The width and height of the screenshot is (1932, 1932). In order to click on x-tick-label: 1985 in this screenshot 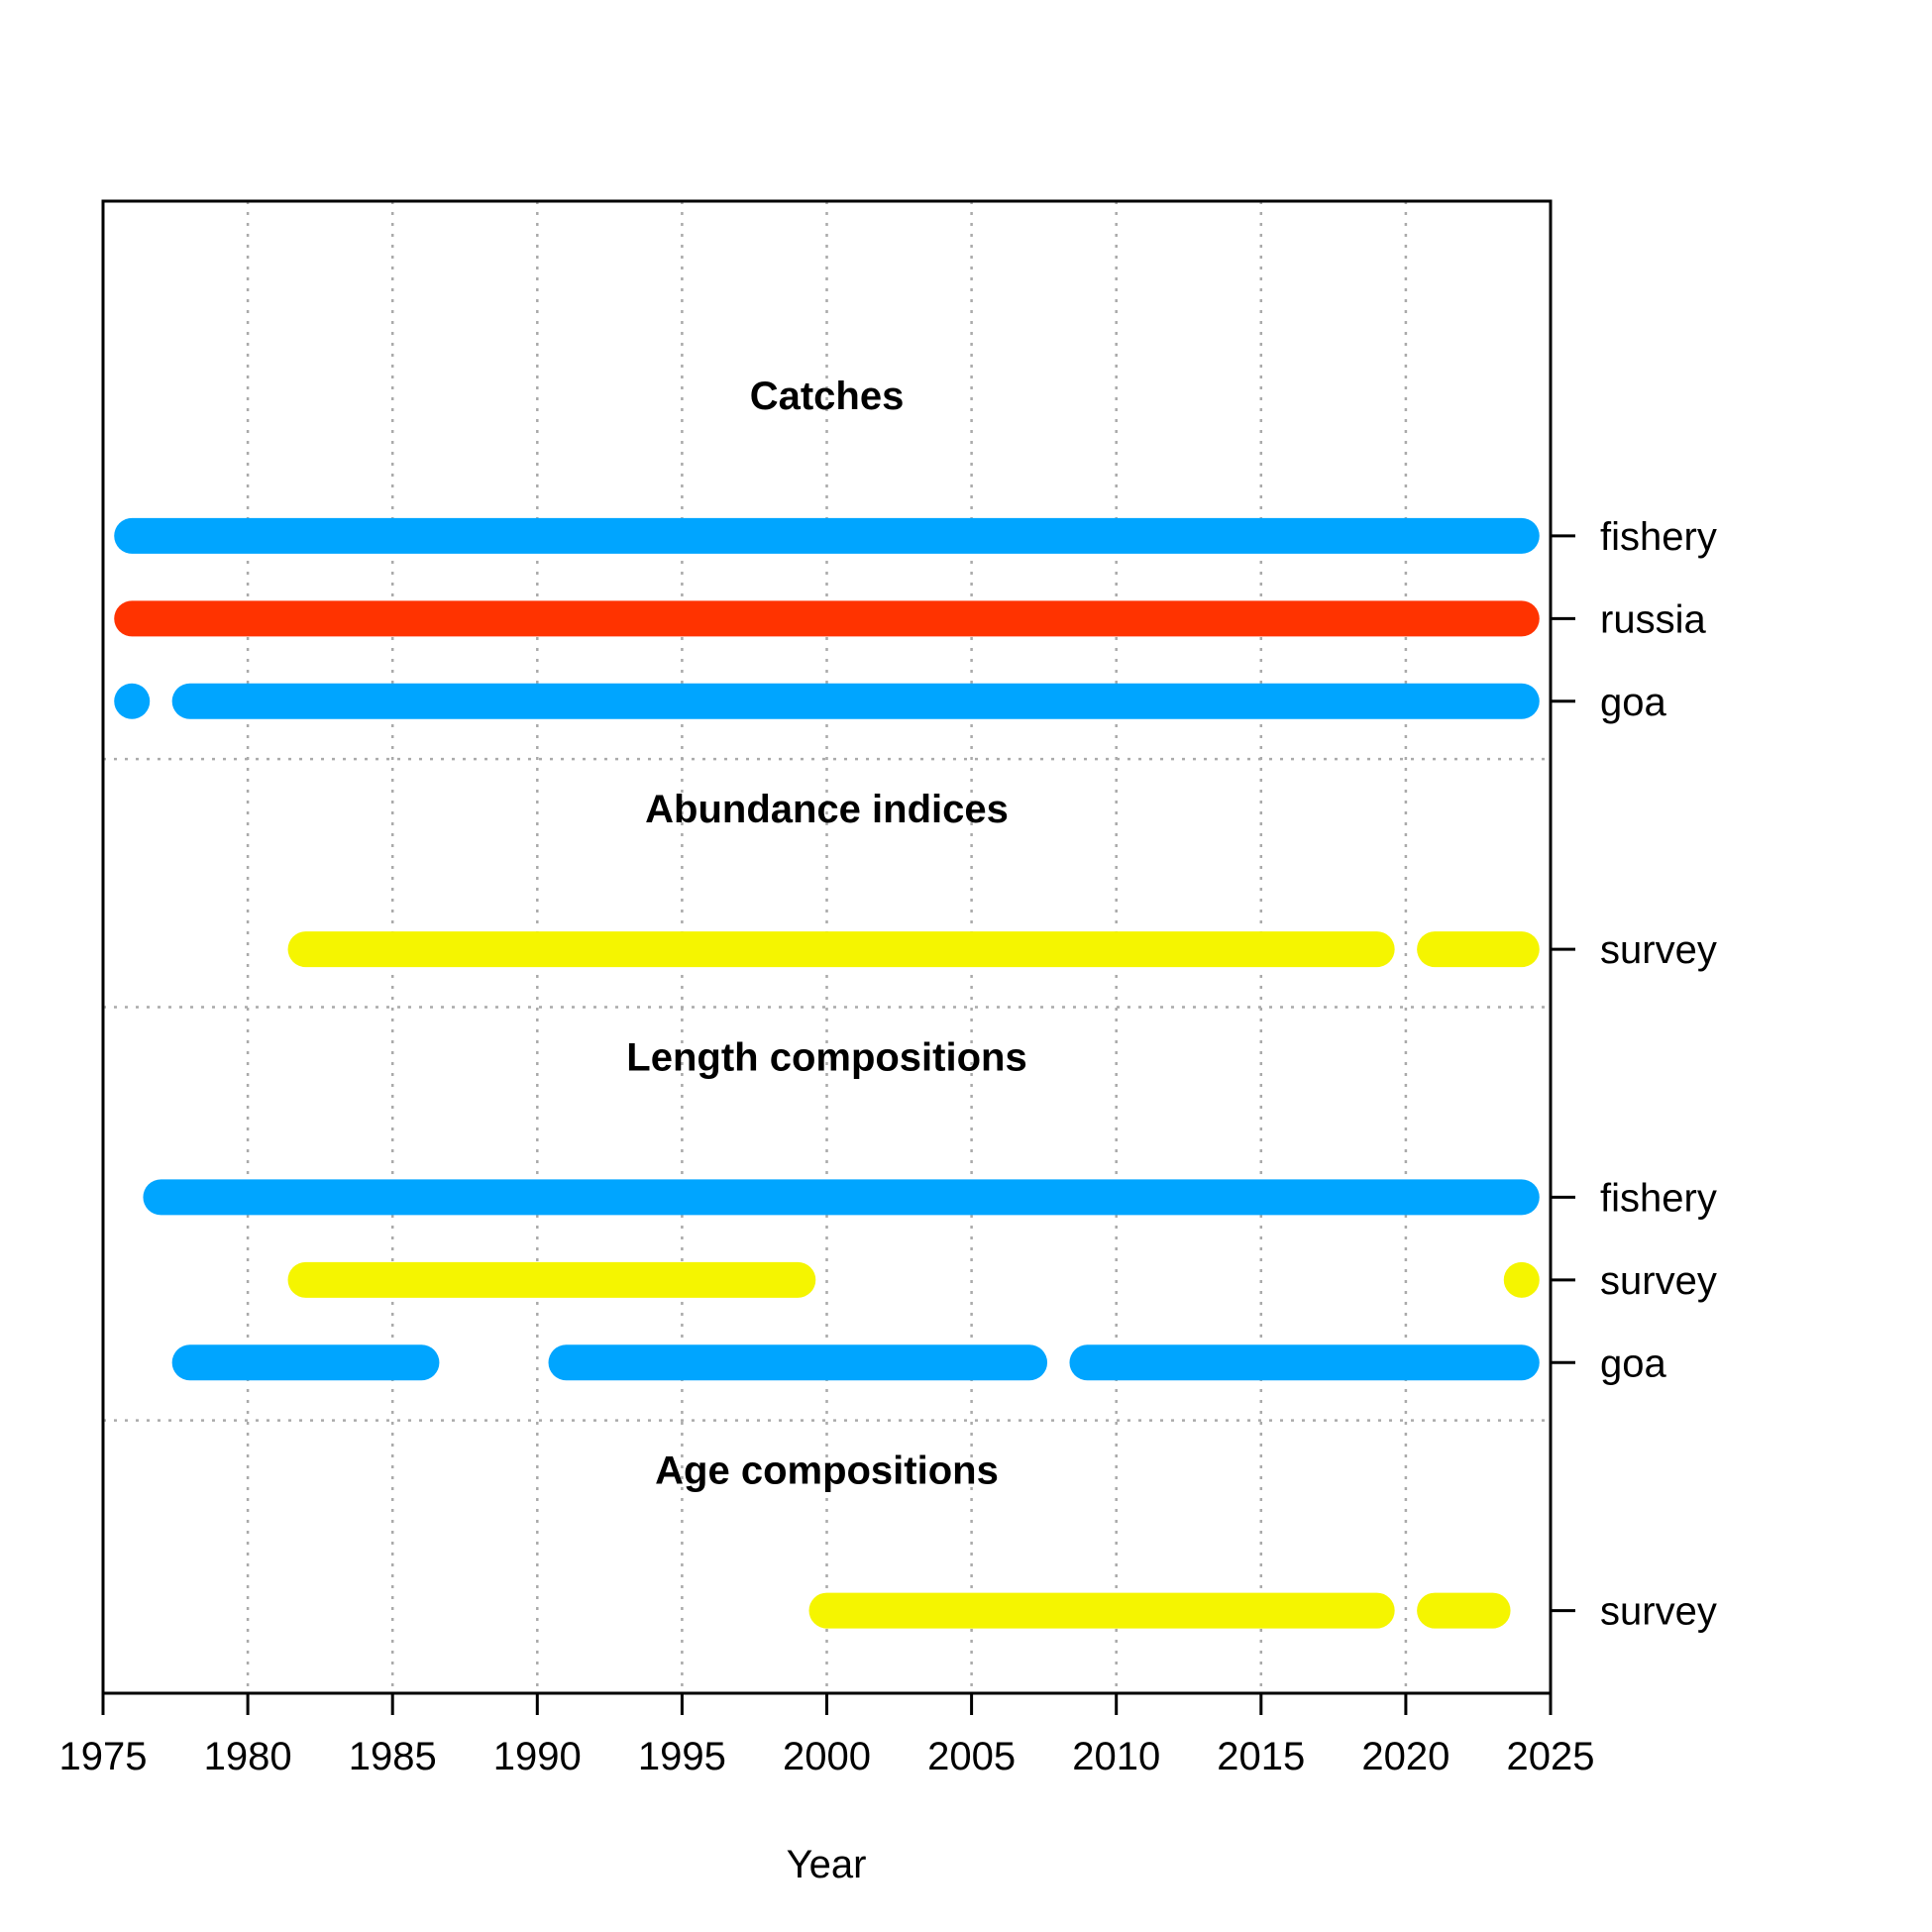, I will do `click(393, 1756)`.